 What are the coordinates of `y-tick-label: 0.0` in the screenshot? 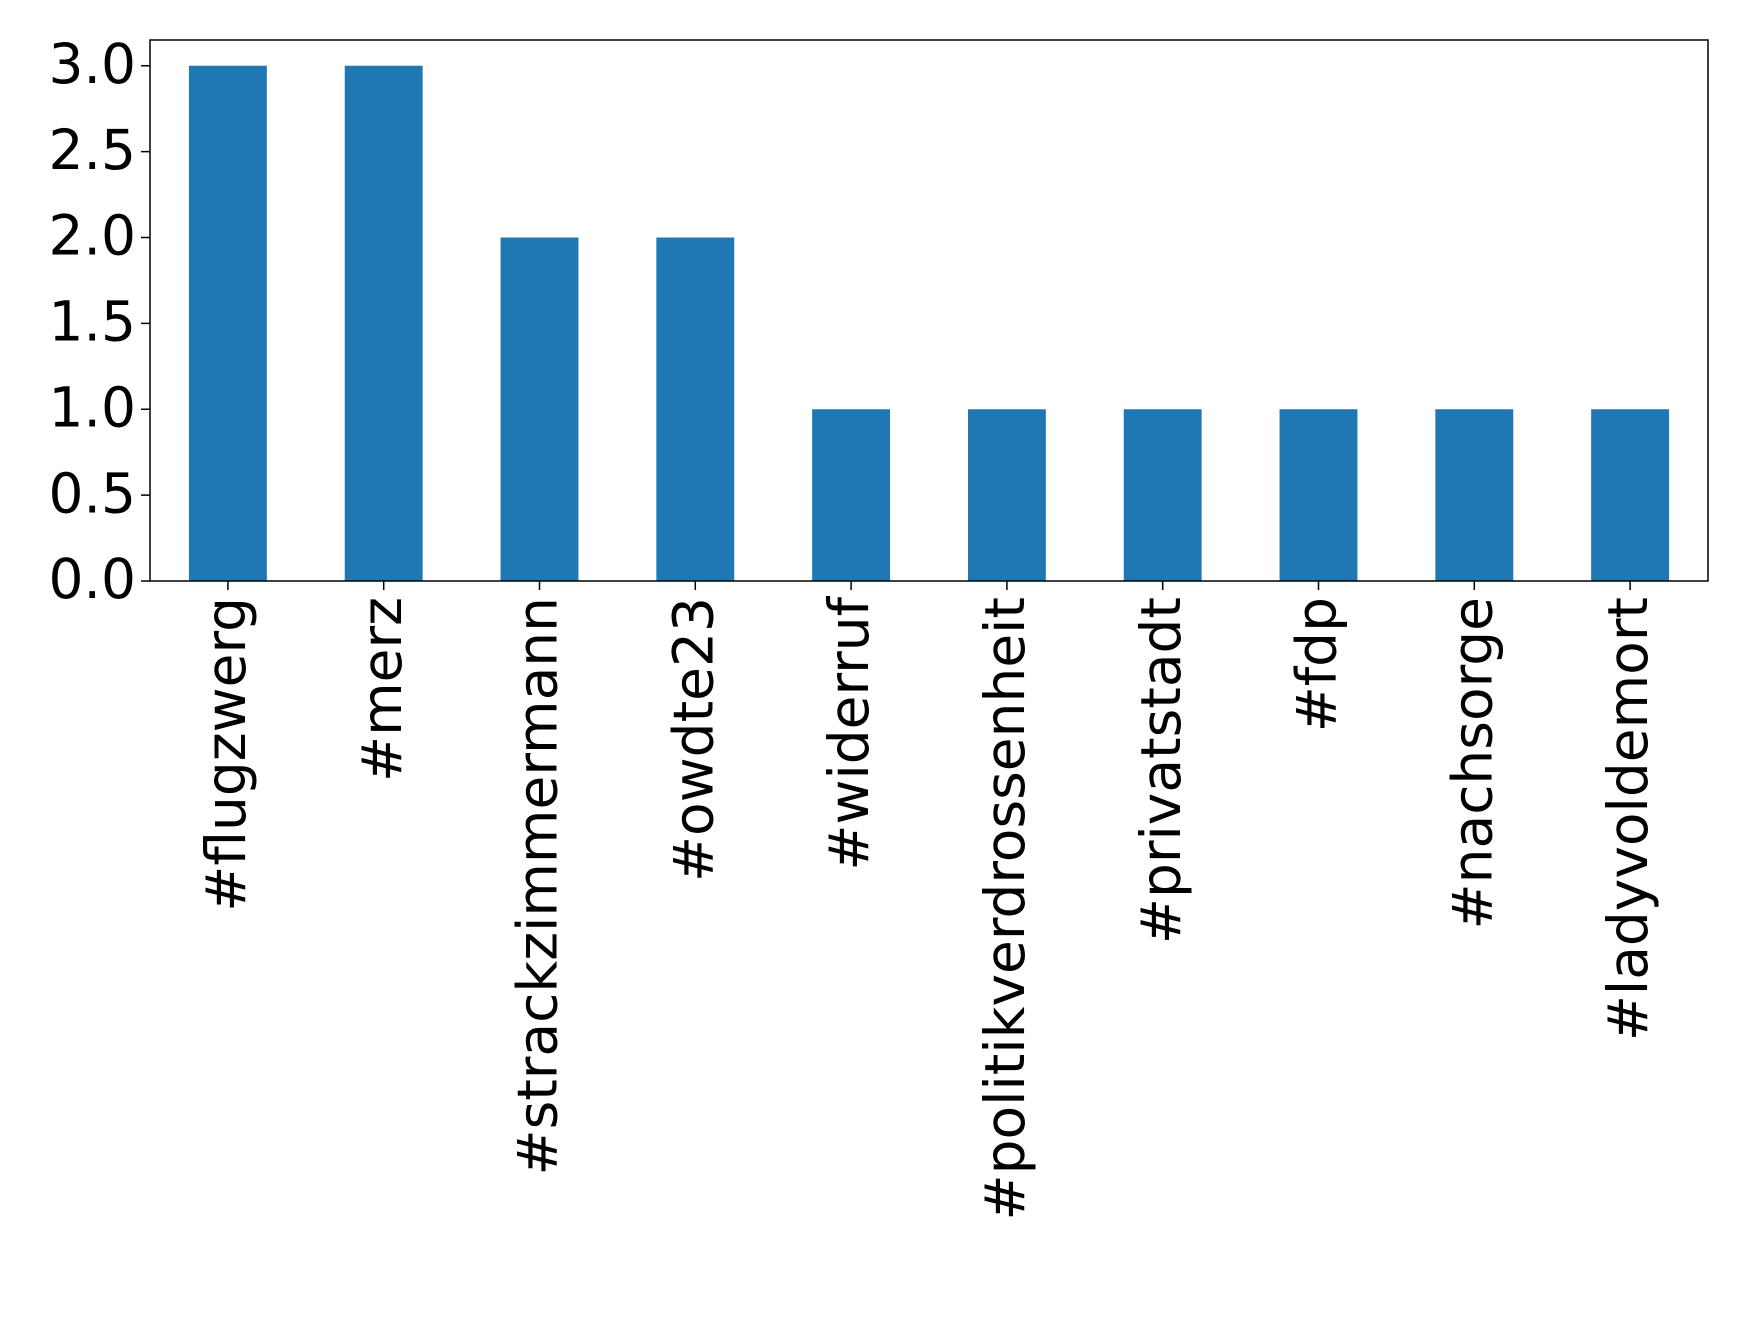 It's located at (92, 579).